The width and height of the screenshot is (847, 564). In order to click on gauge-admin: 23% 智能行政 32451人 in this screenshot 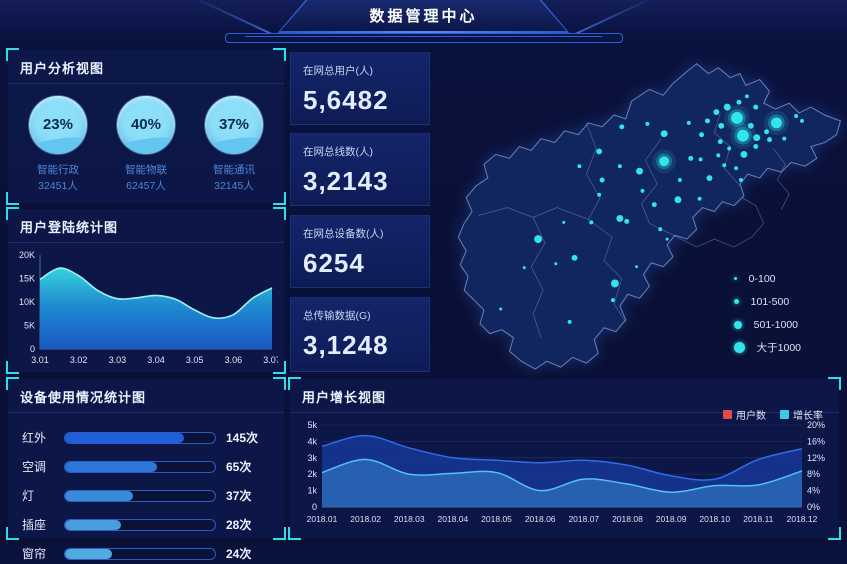, I will do `click(57, 145)`.